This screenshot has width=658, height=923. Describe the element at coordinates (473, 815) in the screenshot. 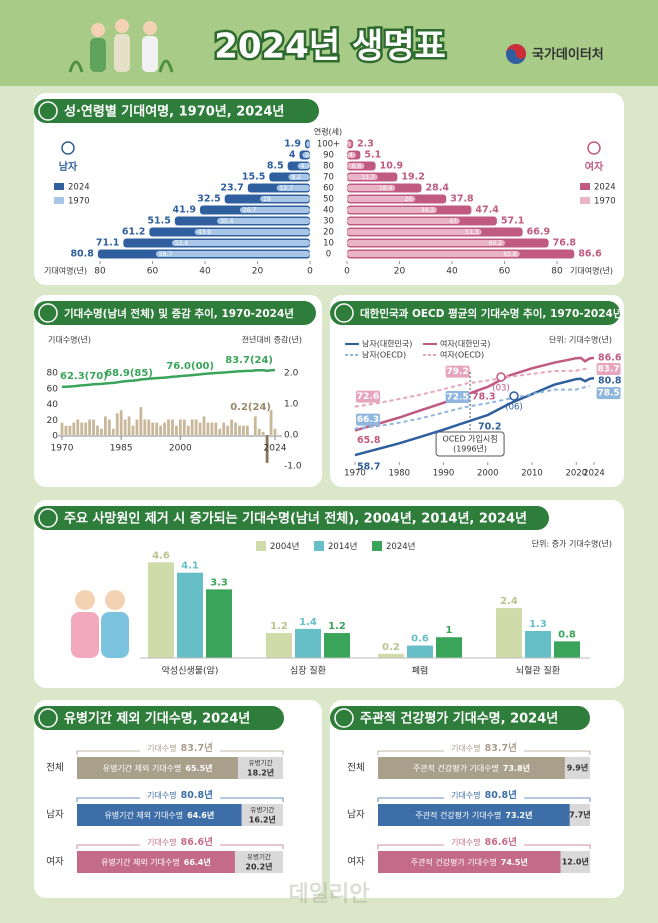

I see `segment-label: 주관적 건강평가 기대수명 73.2년` at that location.